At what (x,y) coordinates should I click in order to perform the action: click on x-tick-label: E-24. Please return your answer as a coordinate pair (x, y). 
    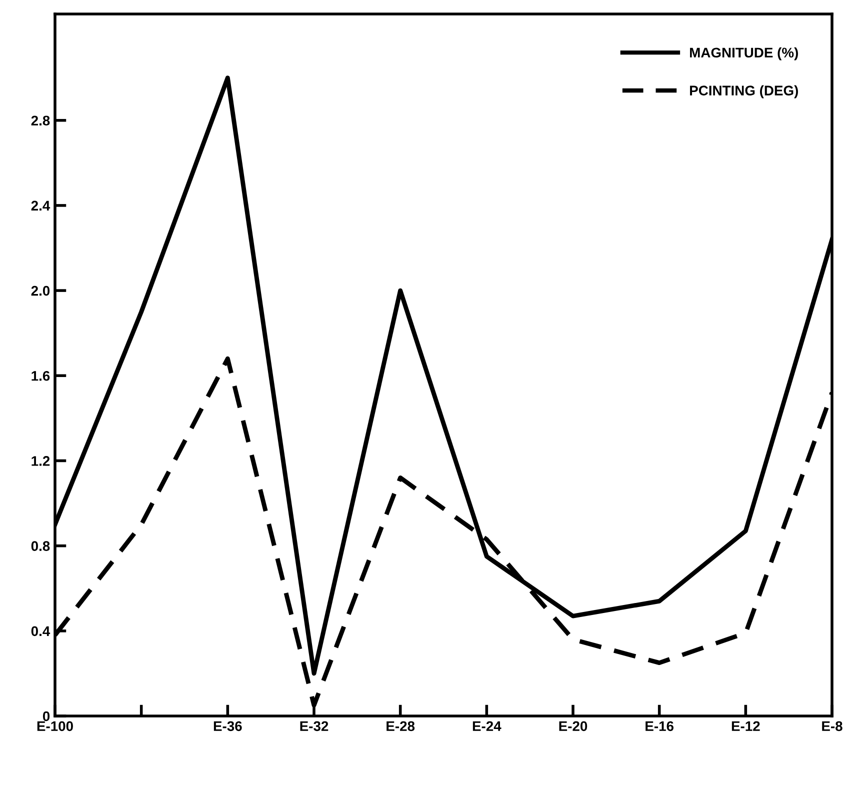
    Looking at the image, I should click on (487, 726).